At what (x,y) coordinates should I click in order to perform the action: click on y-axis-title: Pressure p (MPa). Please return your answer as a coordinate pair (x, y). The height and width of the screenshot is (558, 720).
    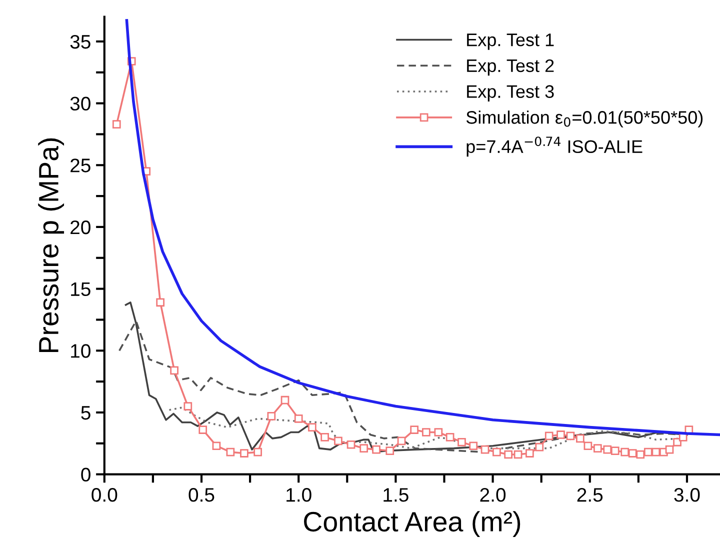
    Looking at the image, I should click on (51, 245).